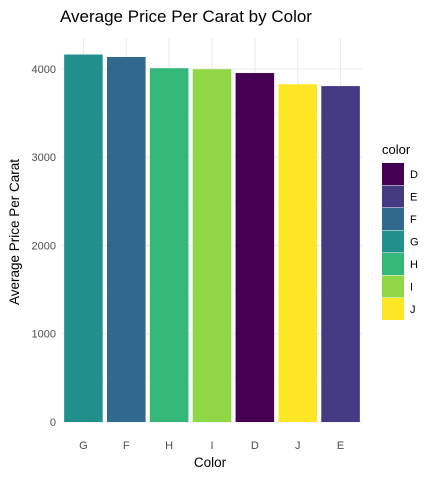  I want to click on x-tick-label: F, so click(126, 446).